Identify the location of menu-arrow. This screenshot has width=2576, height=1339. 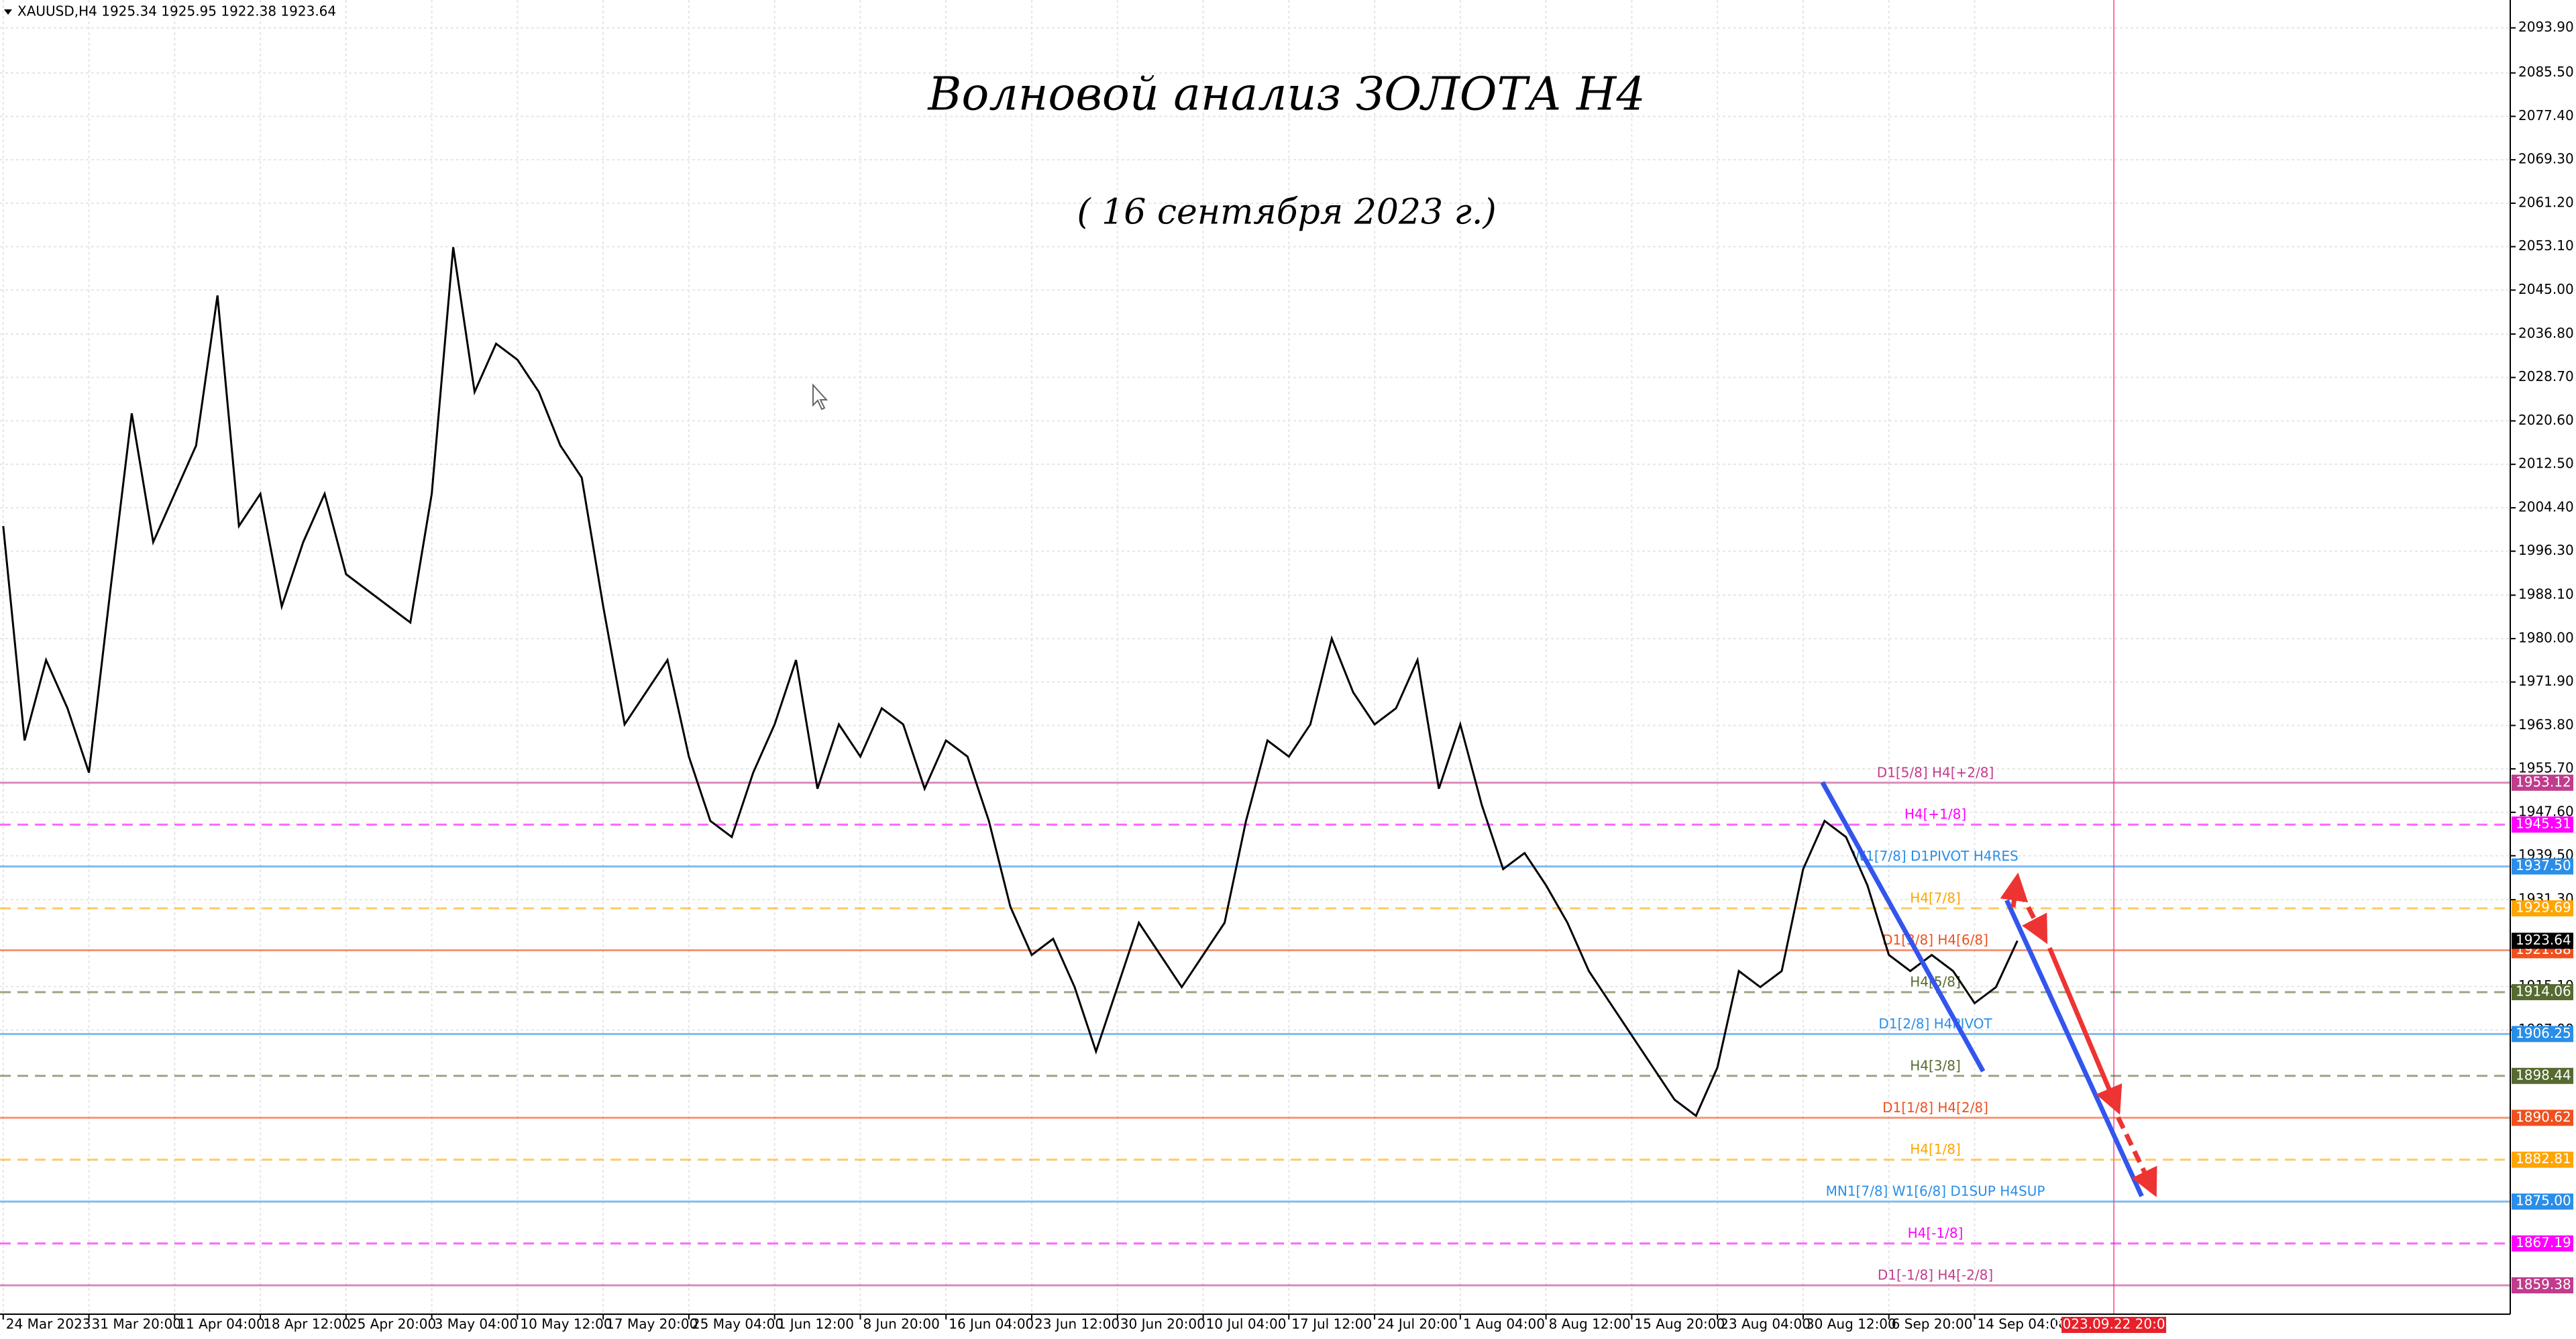
(8, 12).